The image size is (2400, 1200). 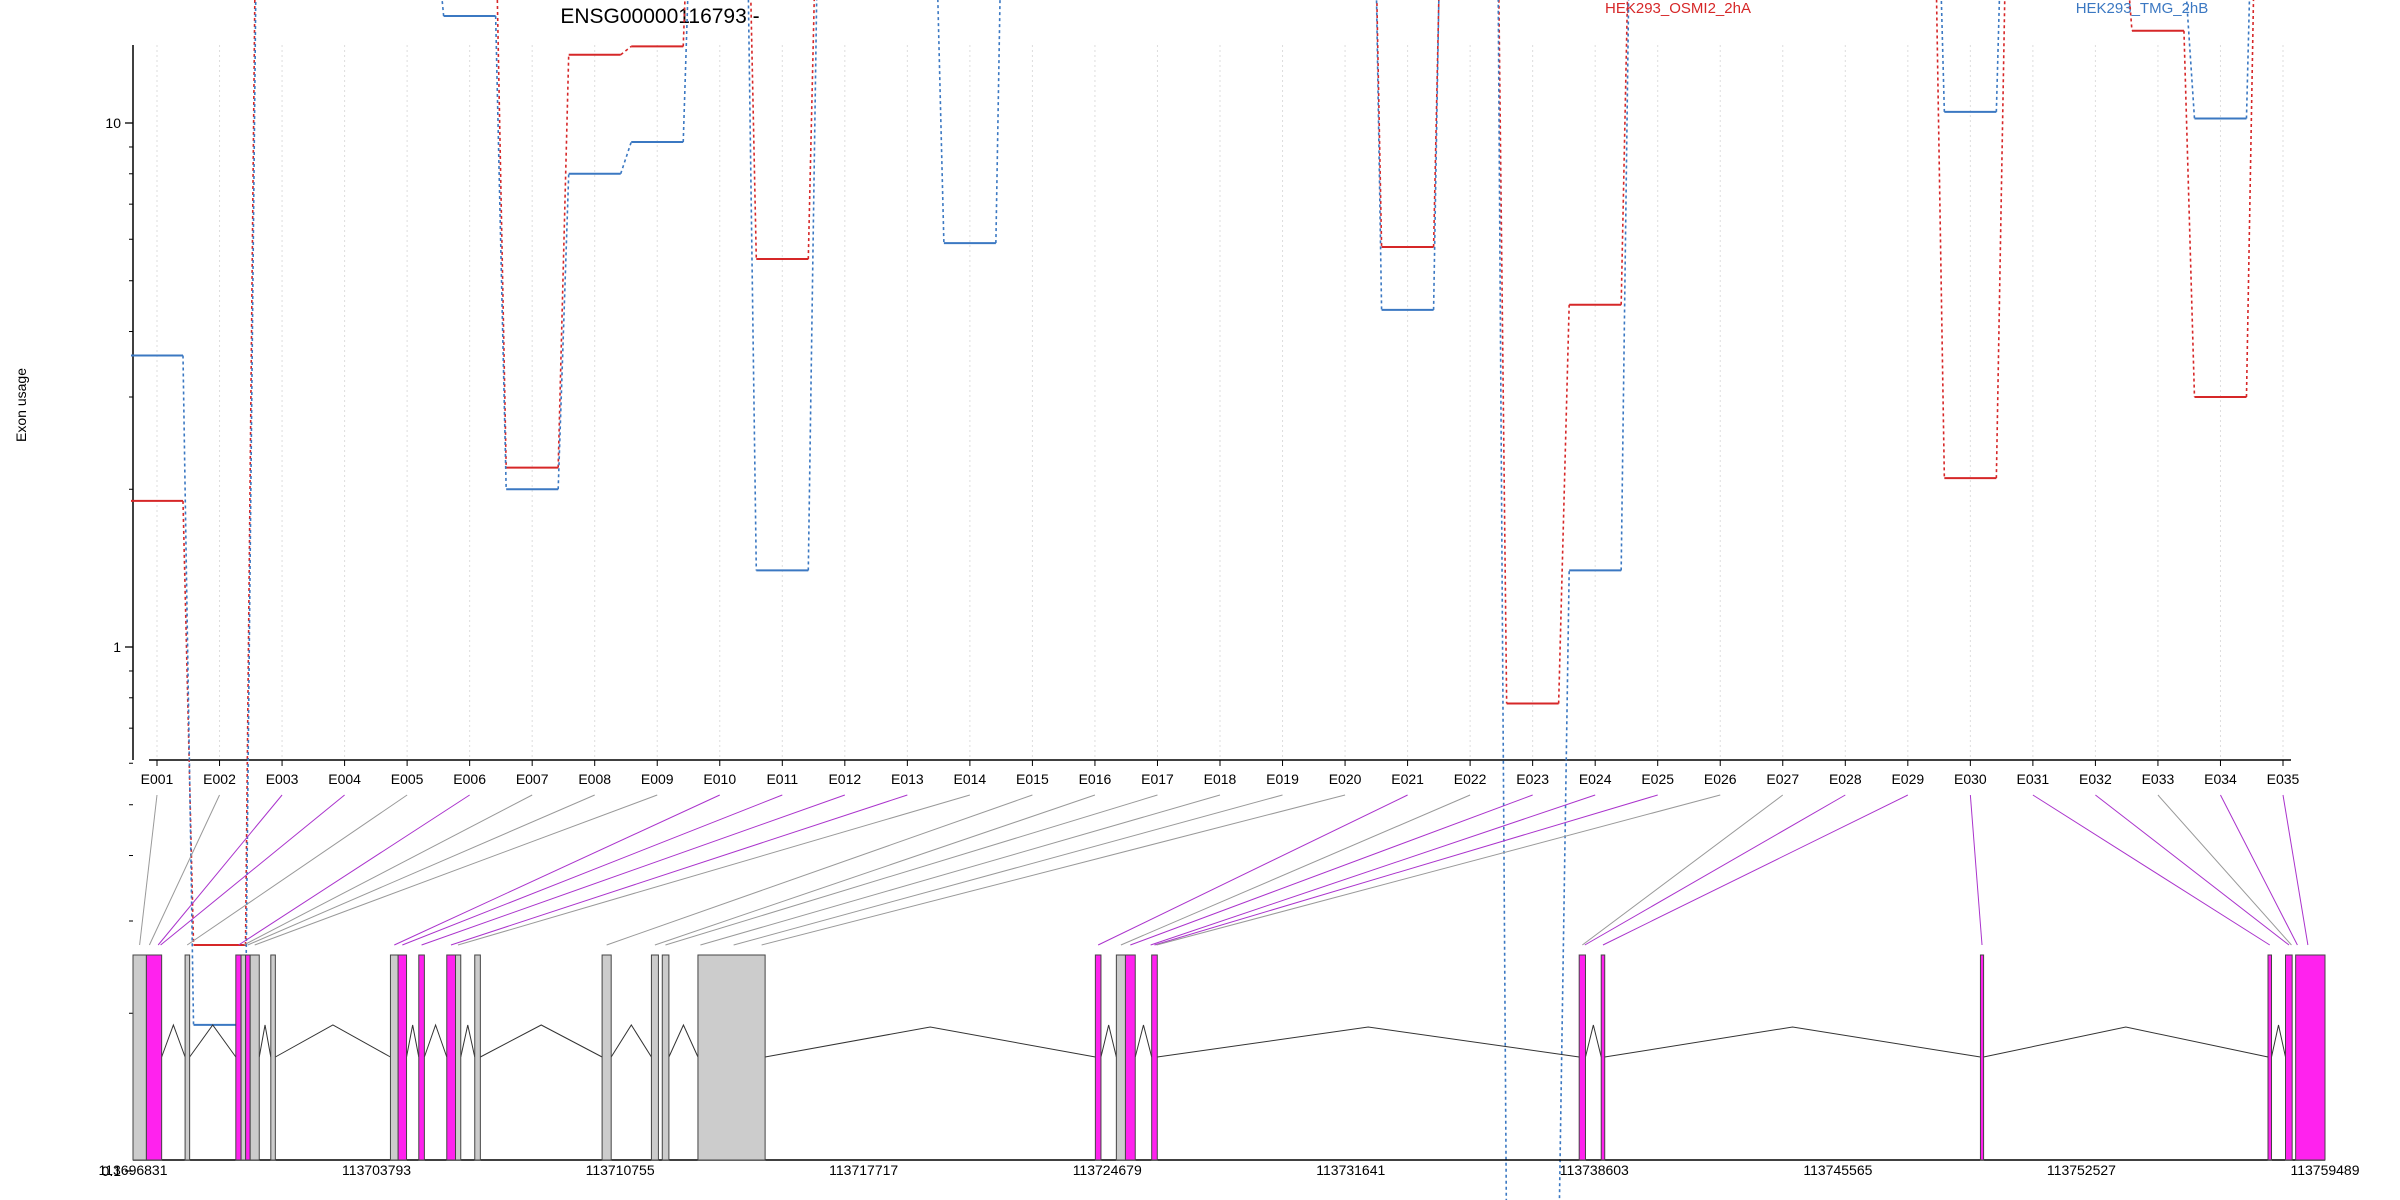 I want to click on connector-E030, so click(x=1976, y=870).